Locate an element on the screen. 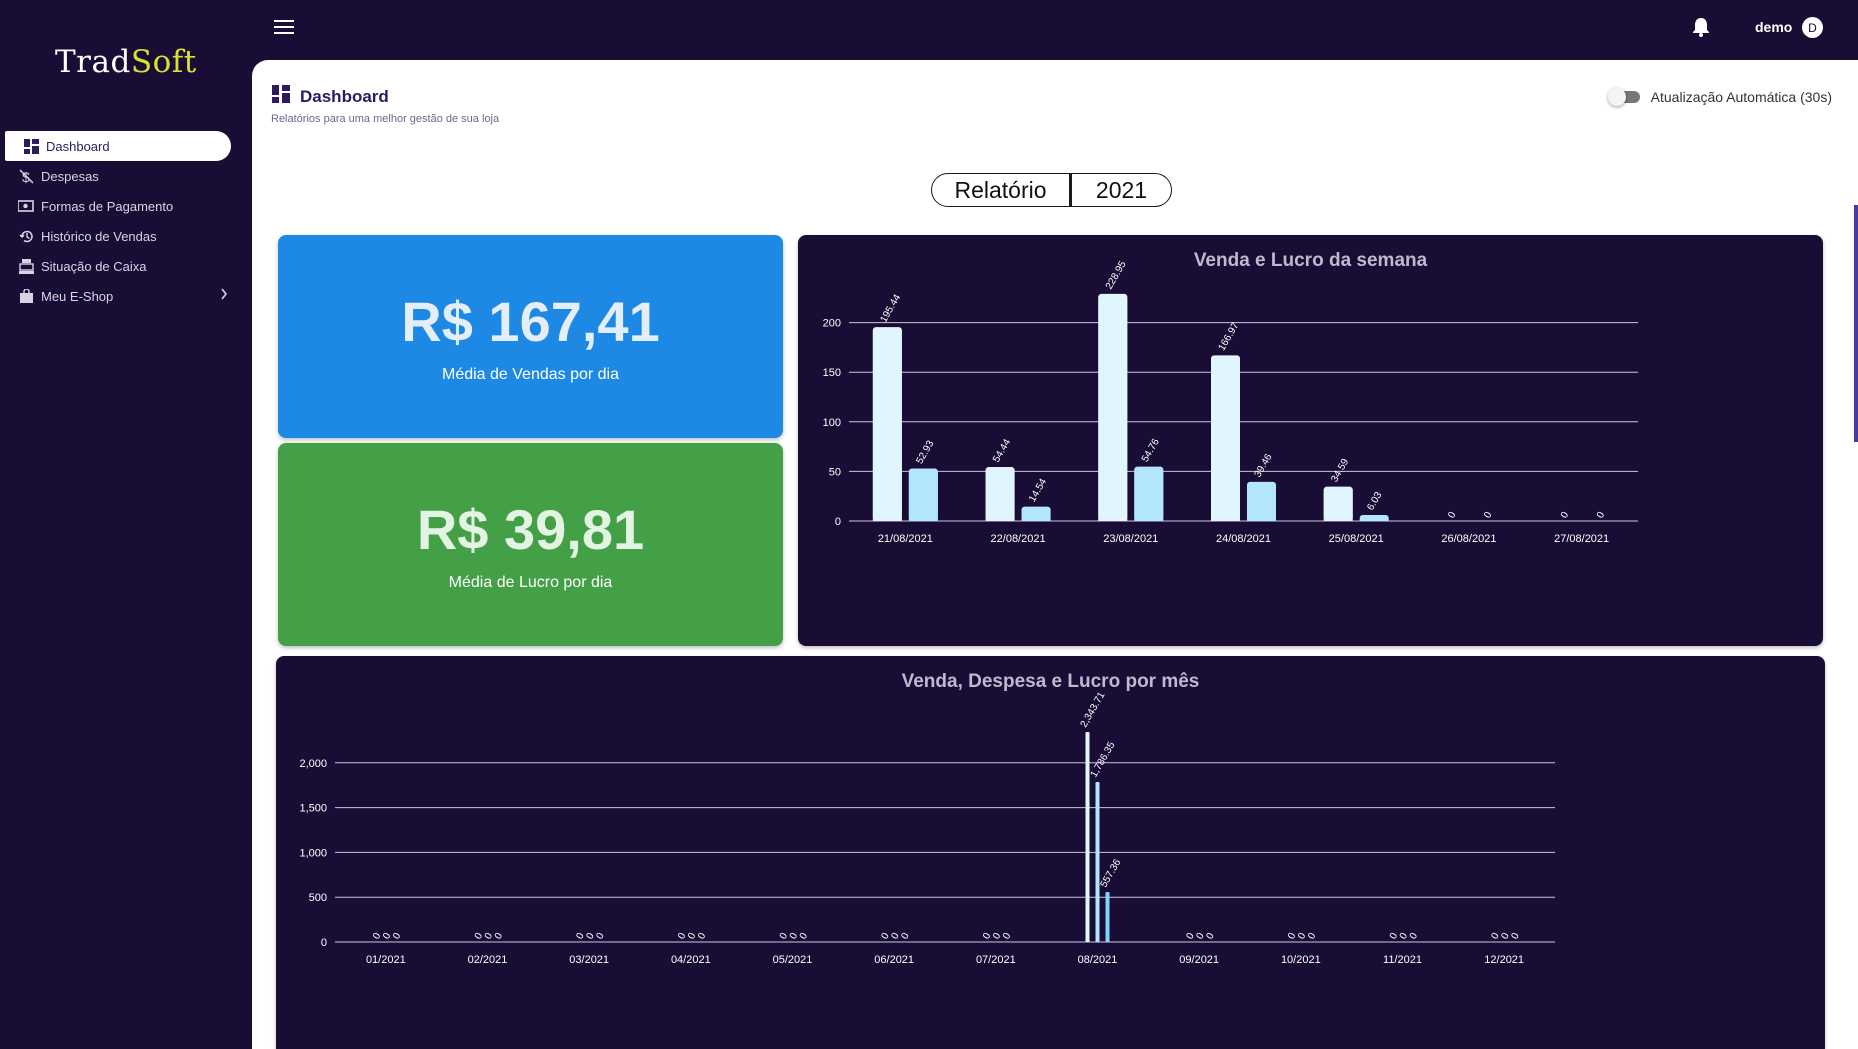 The image size is (1858, 1049). y-tick-label: 200 is located at coordinates (832, 324).